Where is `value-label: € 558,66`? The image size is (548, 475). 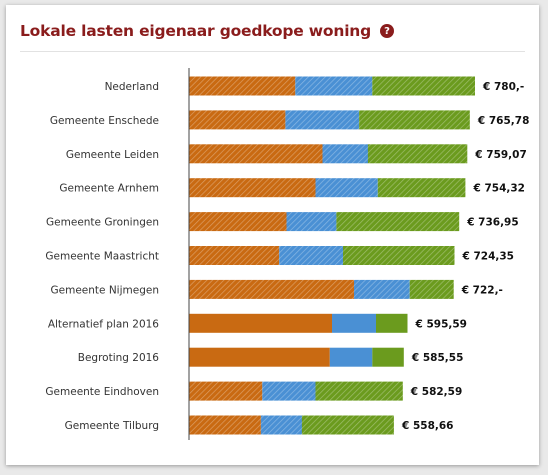 value-label: € 558,66 is located at coordinates (427, 426).